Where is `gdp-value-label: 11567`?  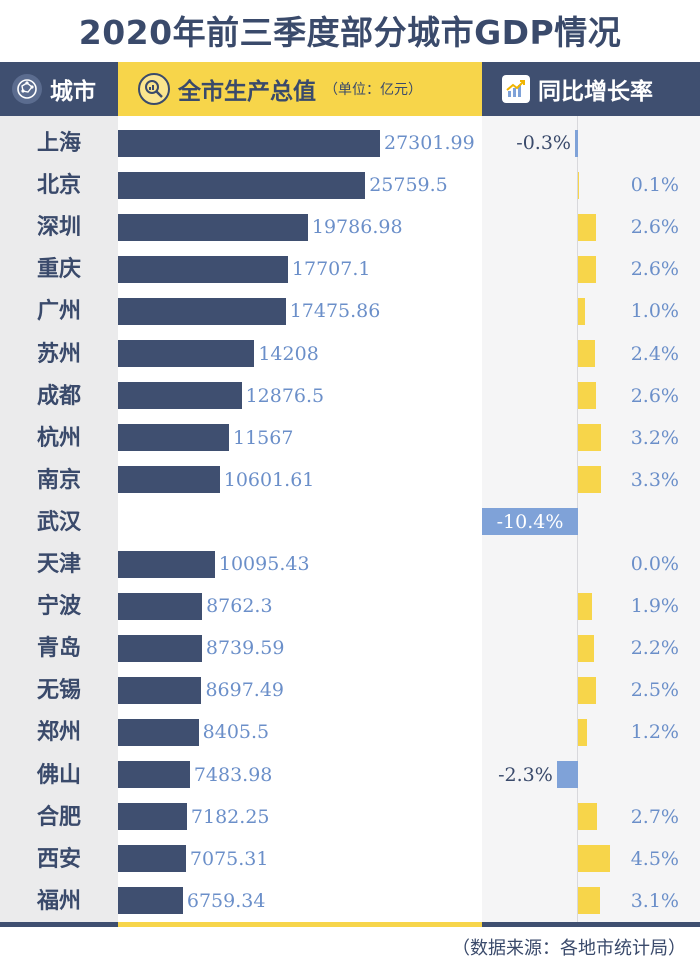 gdp-value-label: 11567 is located at coordinates (263, 437).